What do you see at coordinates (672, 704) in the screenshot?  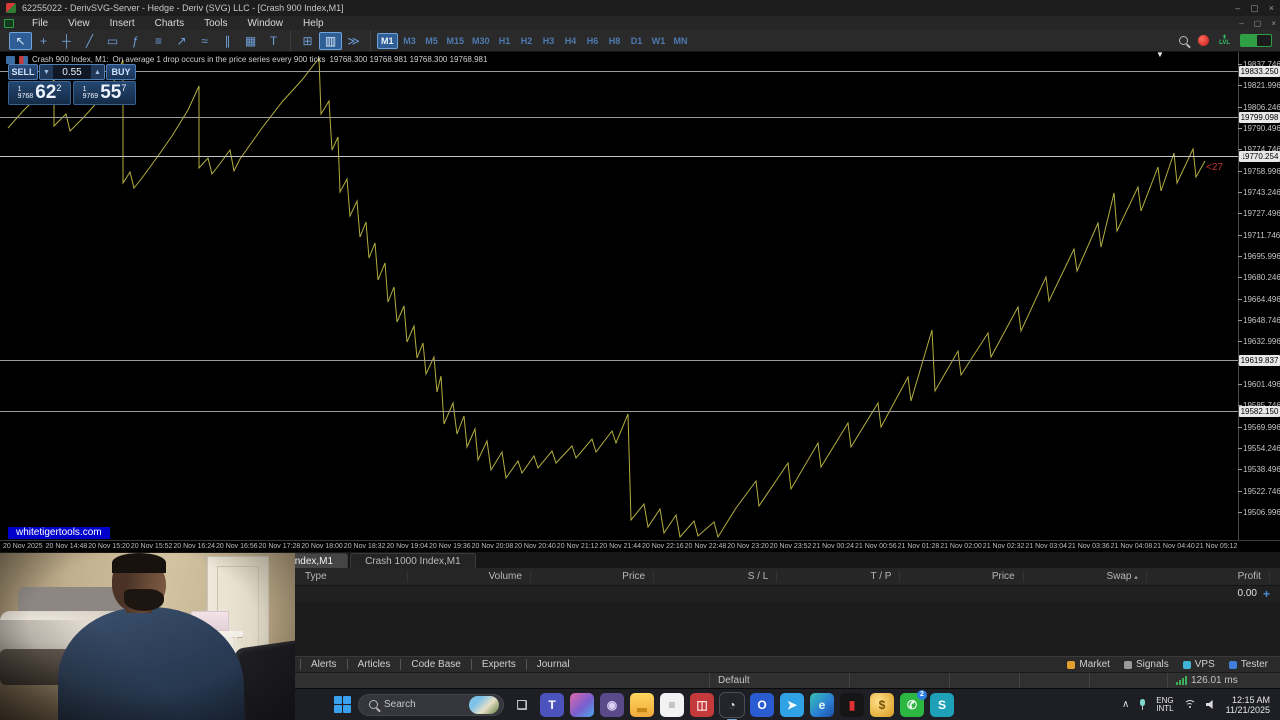 I see `document-icon: ≡` at bounding box center [672, 704].